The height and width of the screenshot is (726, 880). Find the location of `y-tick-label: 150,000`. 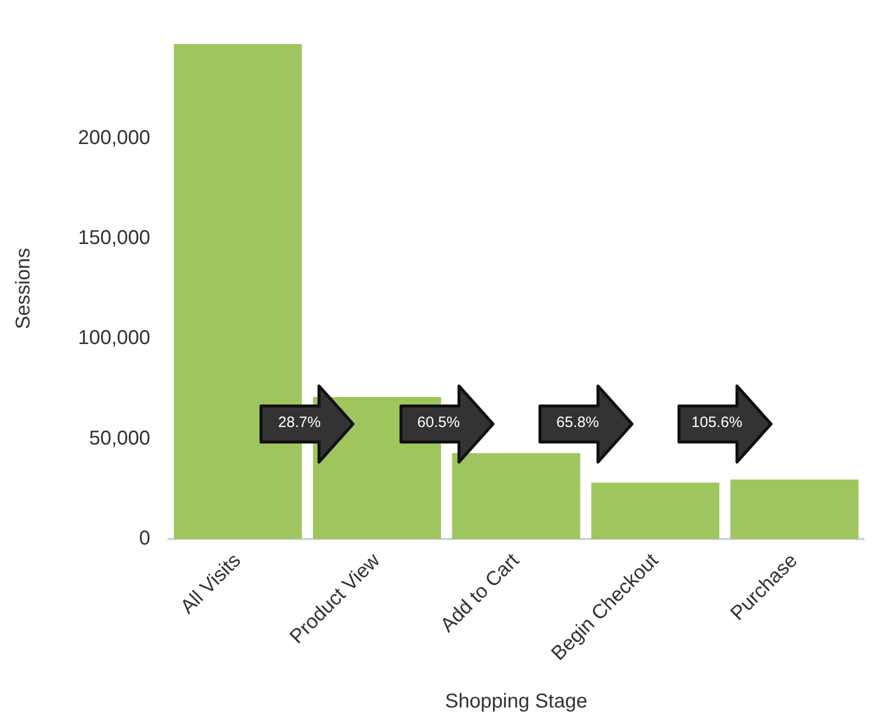

y-tick-label: 150,000 is located at coordinates (114, 237).